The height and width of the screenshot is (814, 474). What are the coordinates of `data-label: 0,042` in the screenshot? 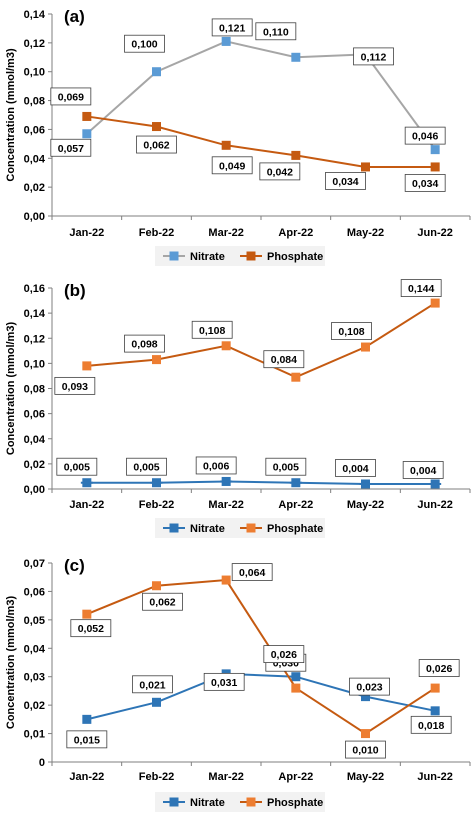 It's located at (280, 172).